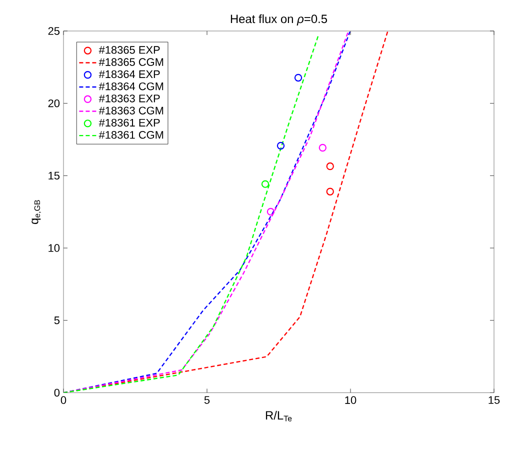 Image resolution: width=507 pixels, height=449 pixels. Describe the element at coordinates (57, 392) in the screenshot. I see `y-tick-label: 0` at that location.